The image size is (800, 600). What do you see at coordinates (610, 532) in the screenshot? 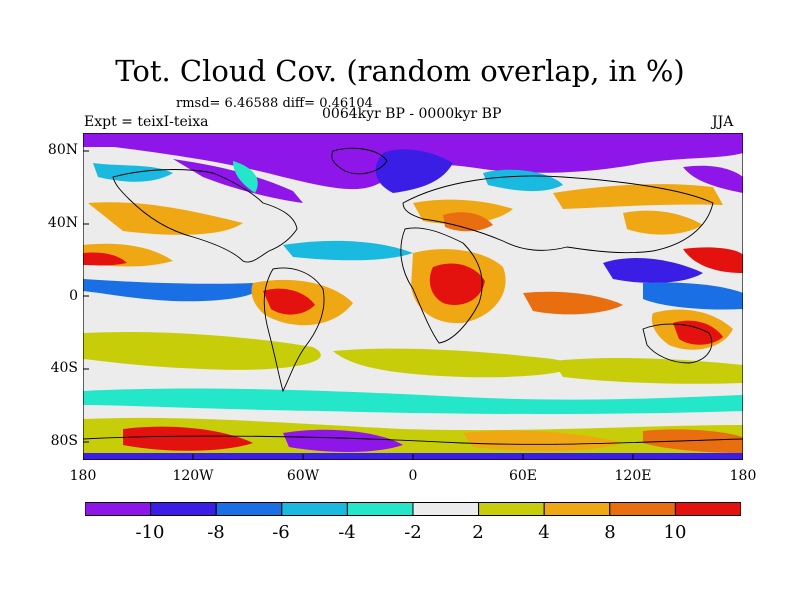
I see `colorbar-tick: 8` at bounding box center [610, 532].